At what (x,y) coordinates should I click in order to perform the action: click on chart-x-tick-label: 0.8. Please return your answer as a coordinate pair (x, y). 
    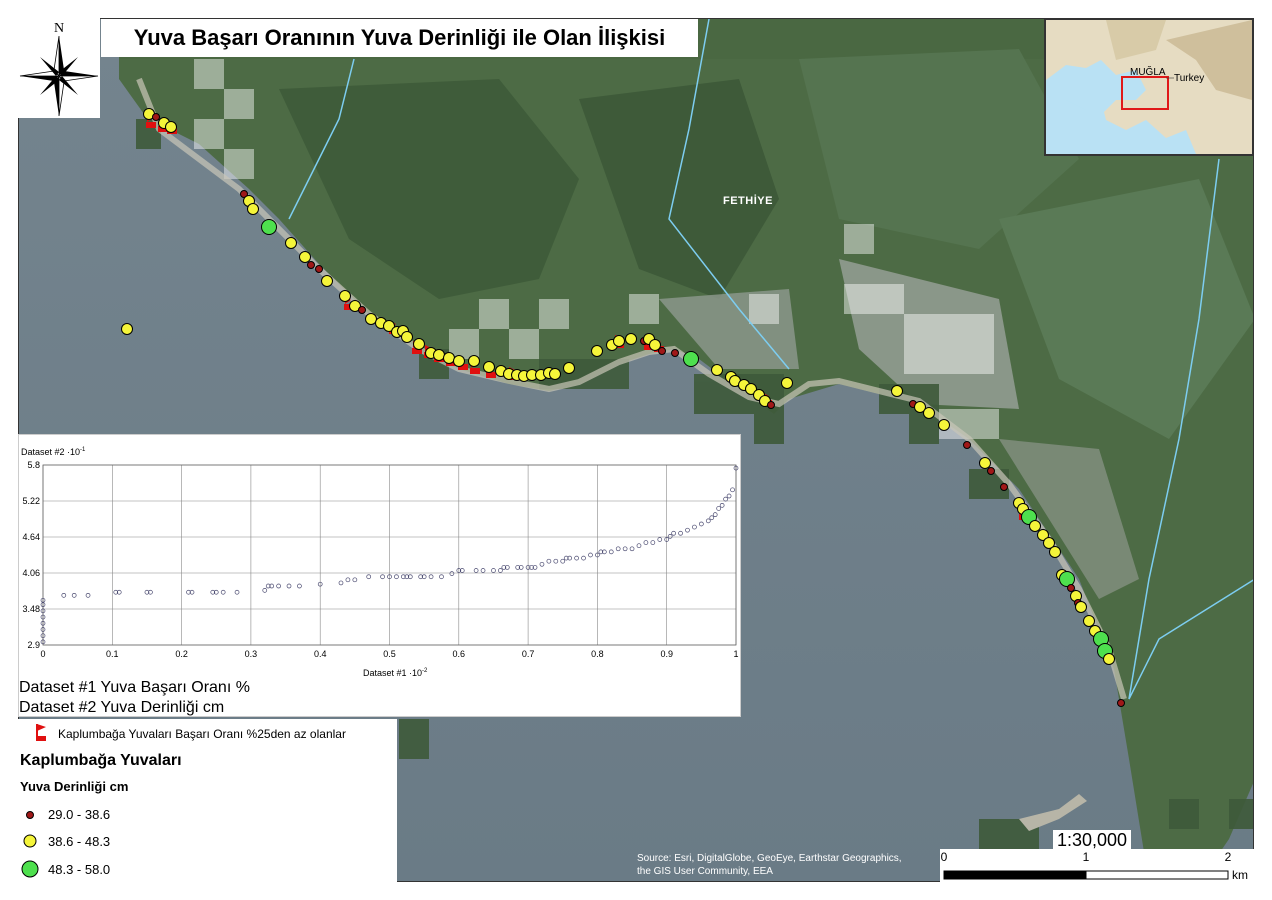
    Looking at the image, I should click on (597, 654).